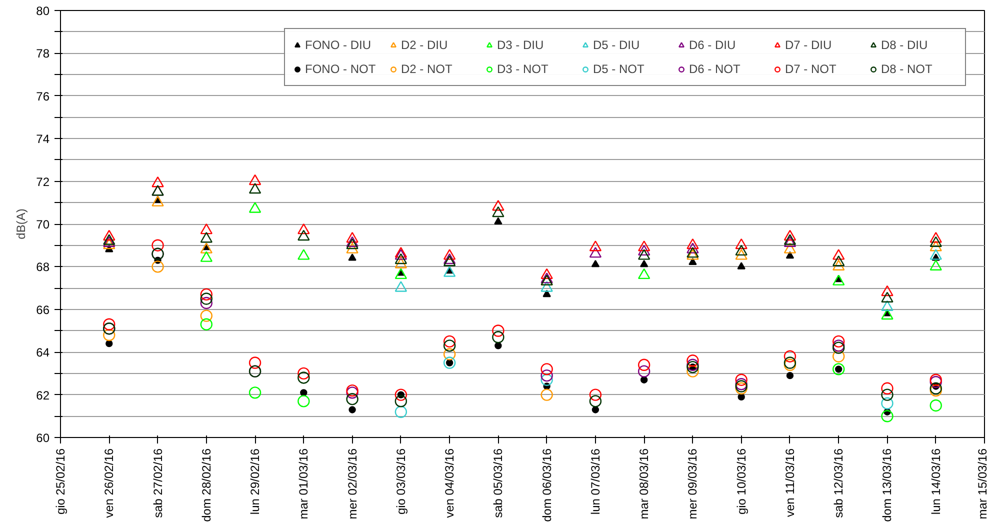 Image resolution: width=989 pixels, height=524 pixels. I want to click on legend-label: FONO - DIU, so click(338, 45).